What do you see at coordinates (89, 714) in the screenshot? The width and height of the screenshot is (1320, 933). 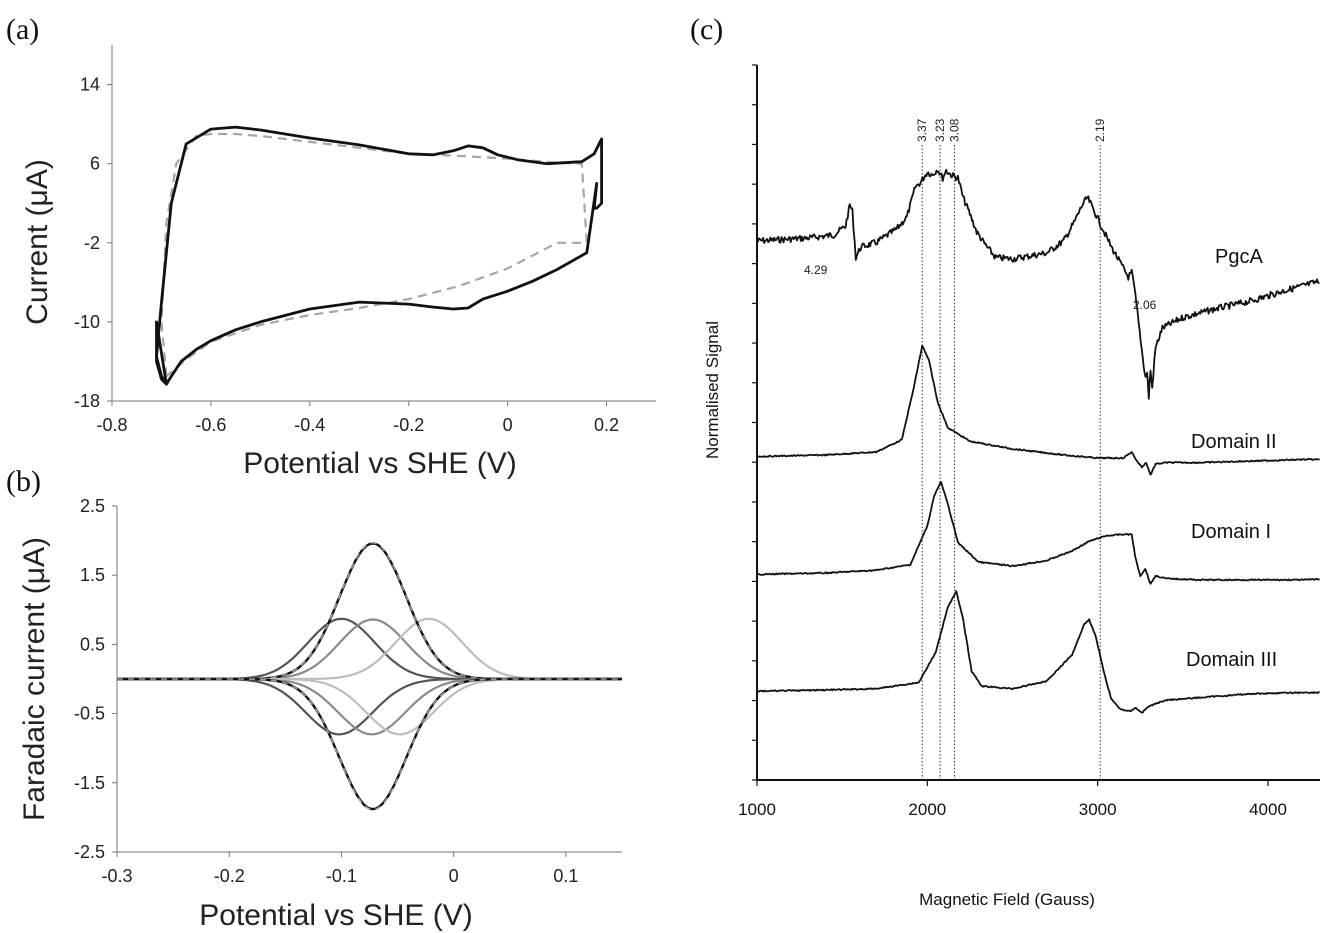 I see `y-tick-label-b: -0.5` at bounding box center [89, 714].